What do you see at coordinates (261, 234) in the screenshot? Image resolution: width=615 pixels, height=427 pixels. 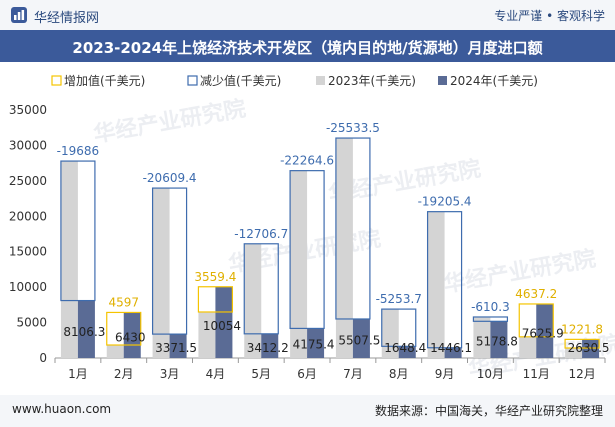 I see `difference-label: -12706.7` at bounding box center [261, 234].